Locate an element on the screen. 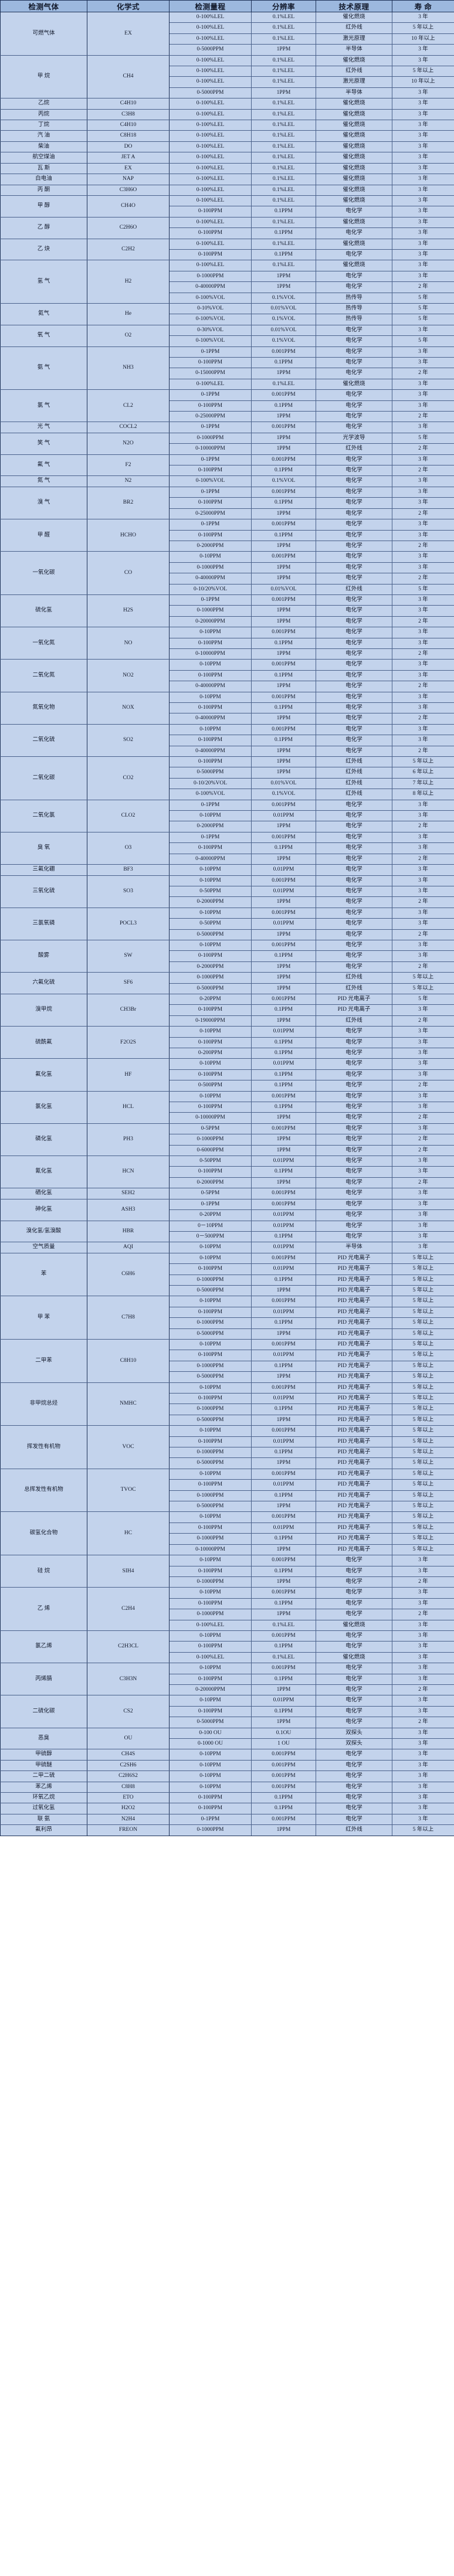 This screenshot has height=2576, width=454. cell-gas-name: 二氧化硫 is located at coordinates (43, 740).